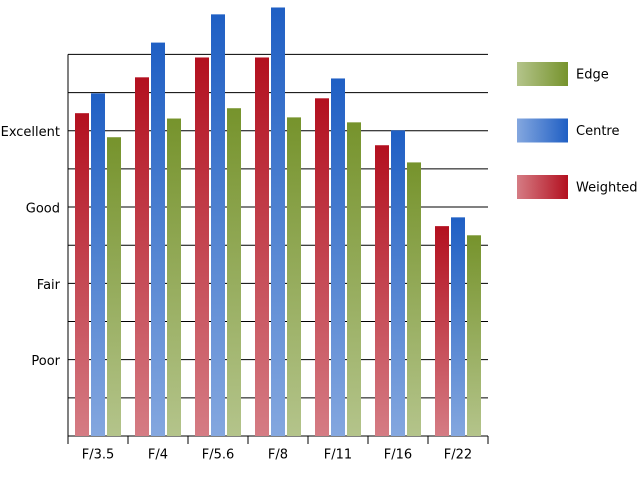 This screenshot has width=640, height=480. I want to click on y-tick-label: Good, so click(43, 209).